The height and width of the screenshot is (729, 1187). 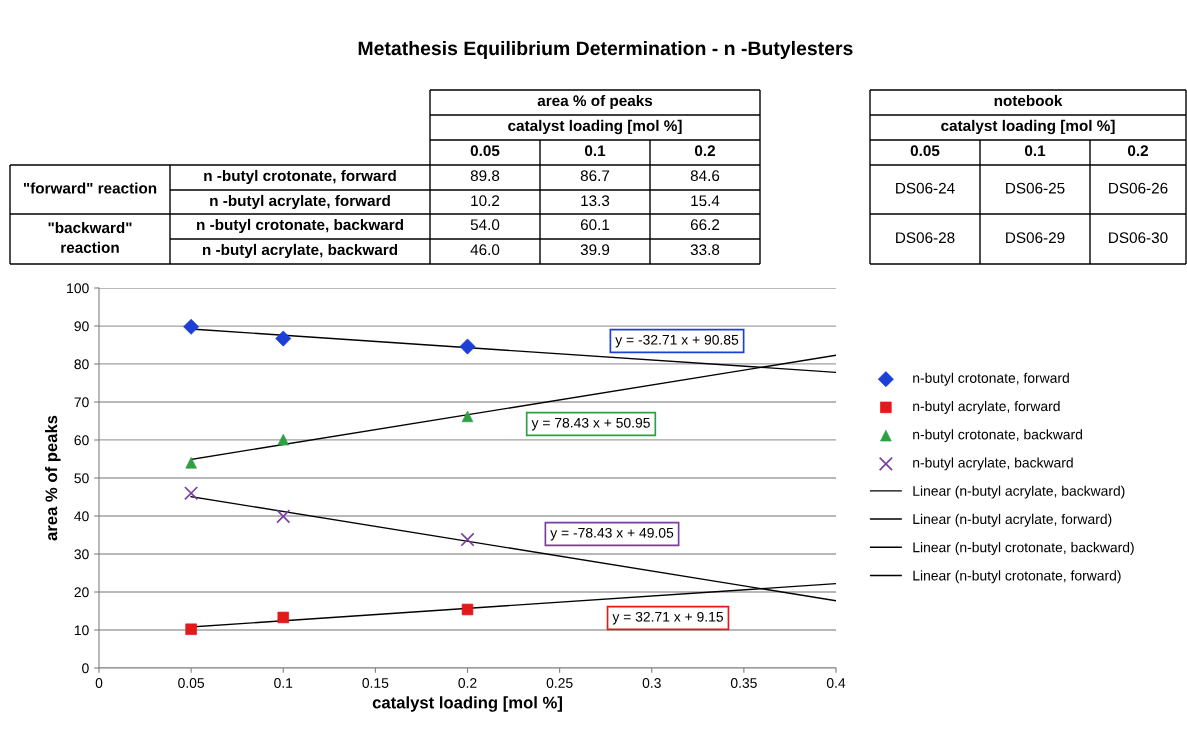 I want to click on annotation: y = 78.43 x + 50.95, so click(x=590, y=424).